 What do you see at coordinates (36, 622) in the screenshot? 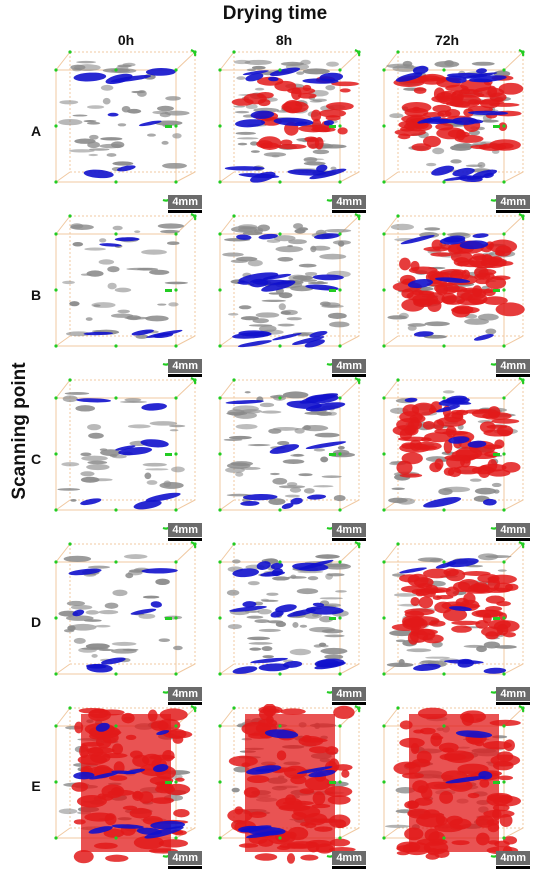
I see `row-label-d: D` at bounding box center [36, 622].